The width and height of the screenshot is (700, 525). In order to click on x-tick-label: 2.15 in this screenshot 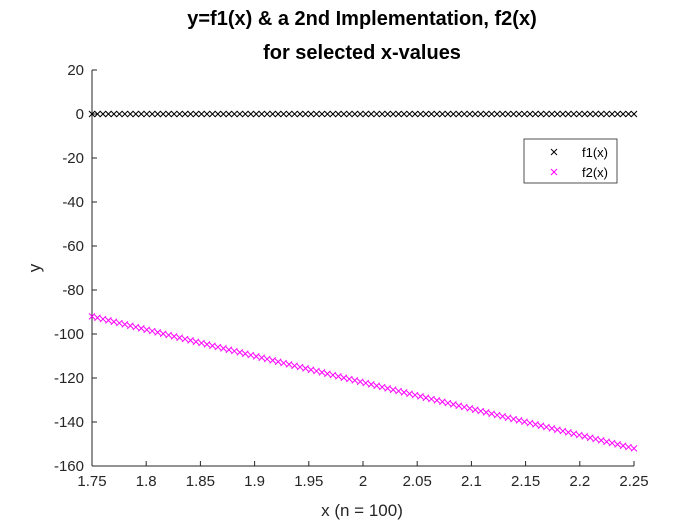, I will do `click(525, 481)`.